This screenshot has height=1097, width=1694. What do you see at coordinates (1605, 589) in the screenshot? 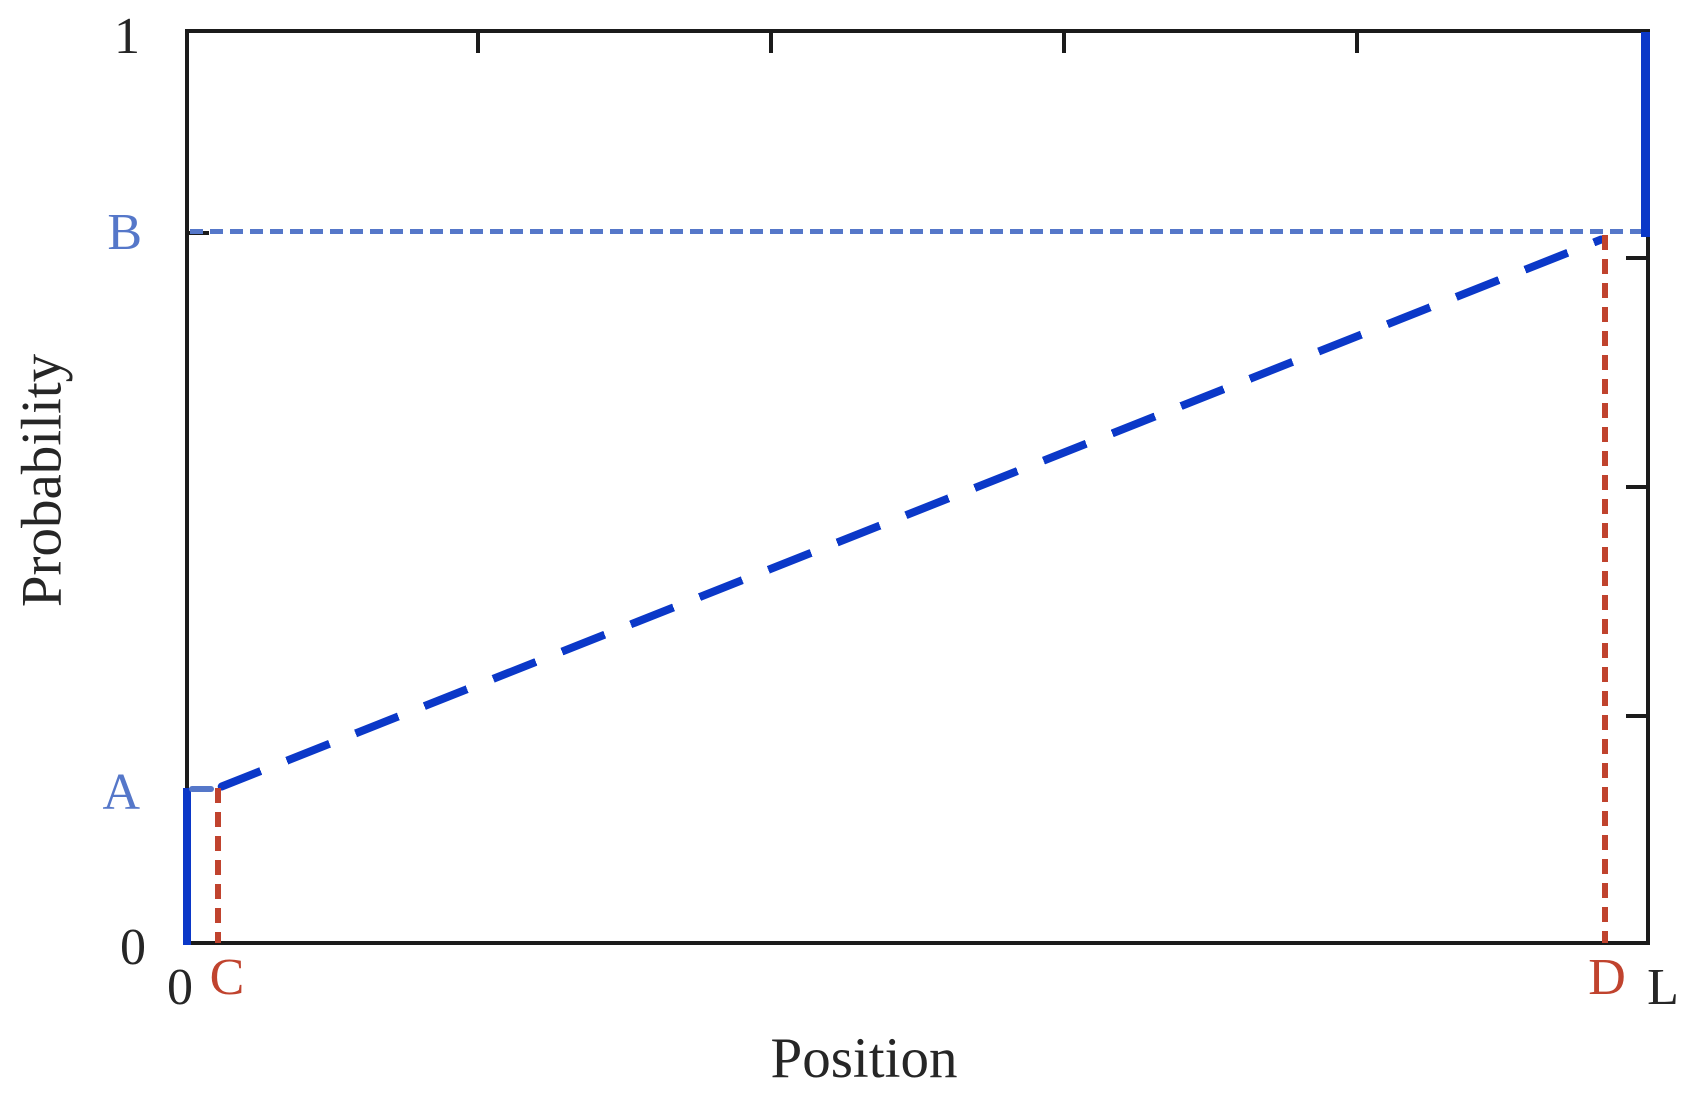
I see `marker-line-D` at bounding box center [1605, 589].